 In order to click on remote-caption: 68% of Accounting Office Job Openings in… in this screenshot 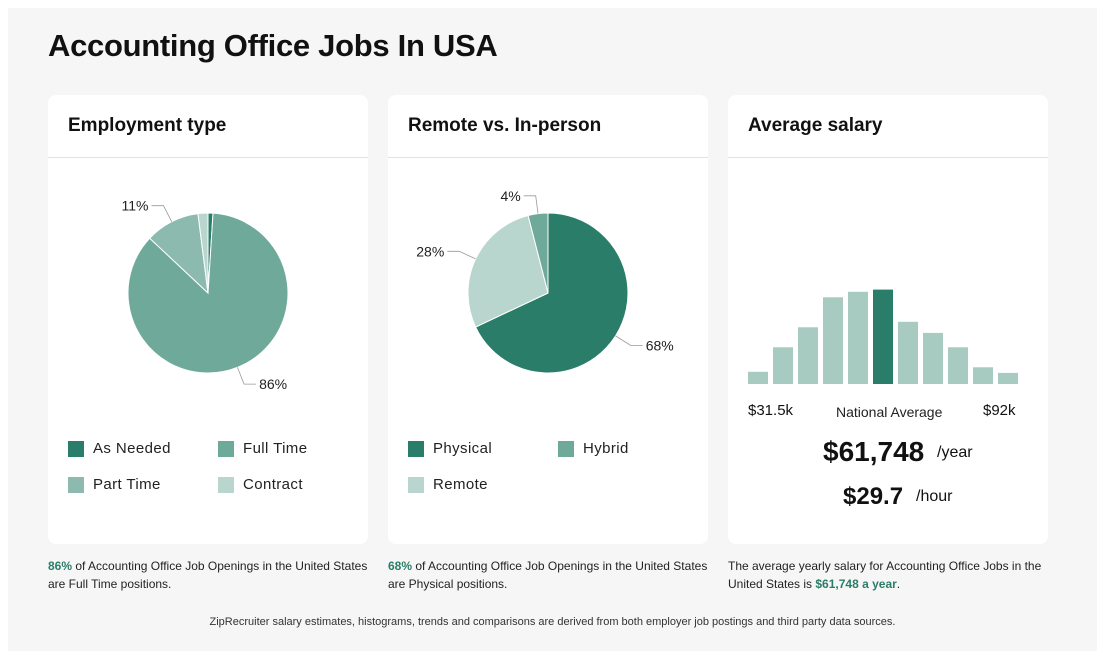, I will do `click(550, 575)`.